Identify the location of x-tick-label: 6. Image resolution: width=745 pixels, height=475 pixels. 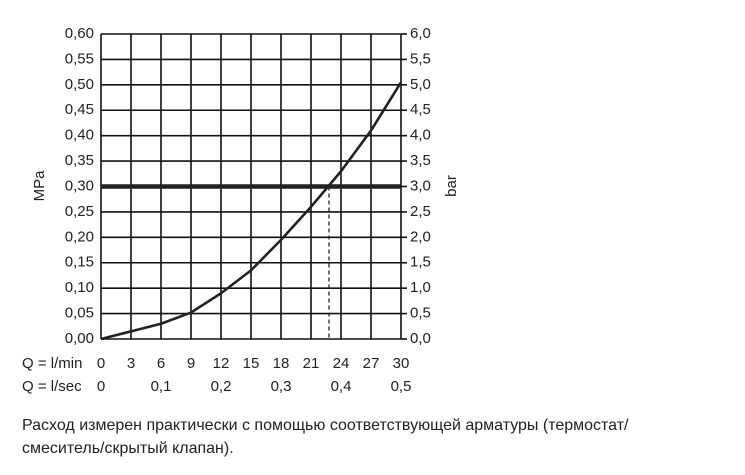
(161, 363).